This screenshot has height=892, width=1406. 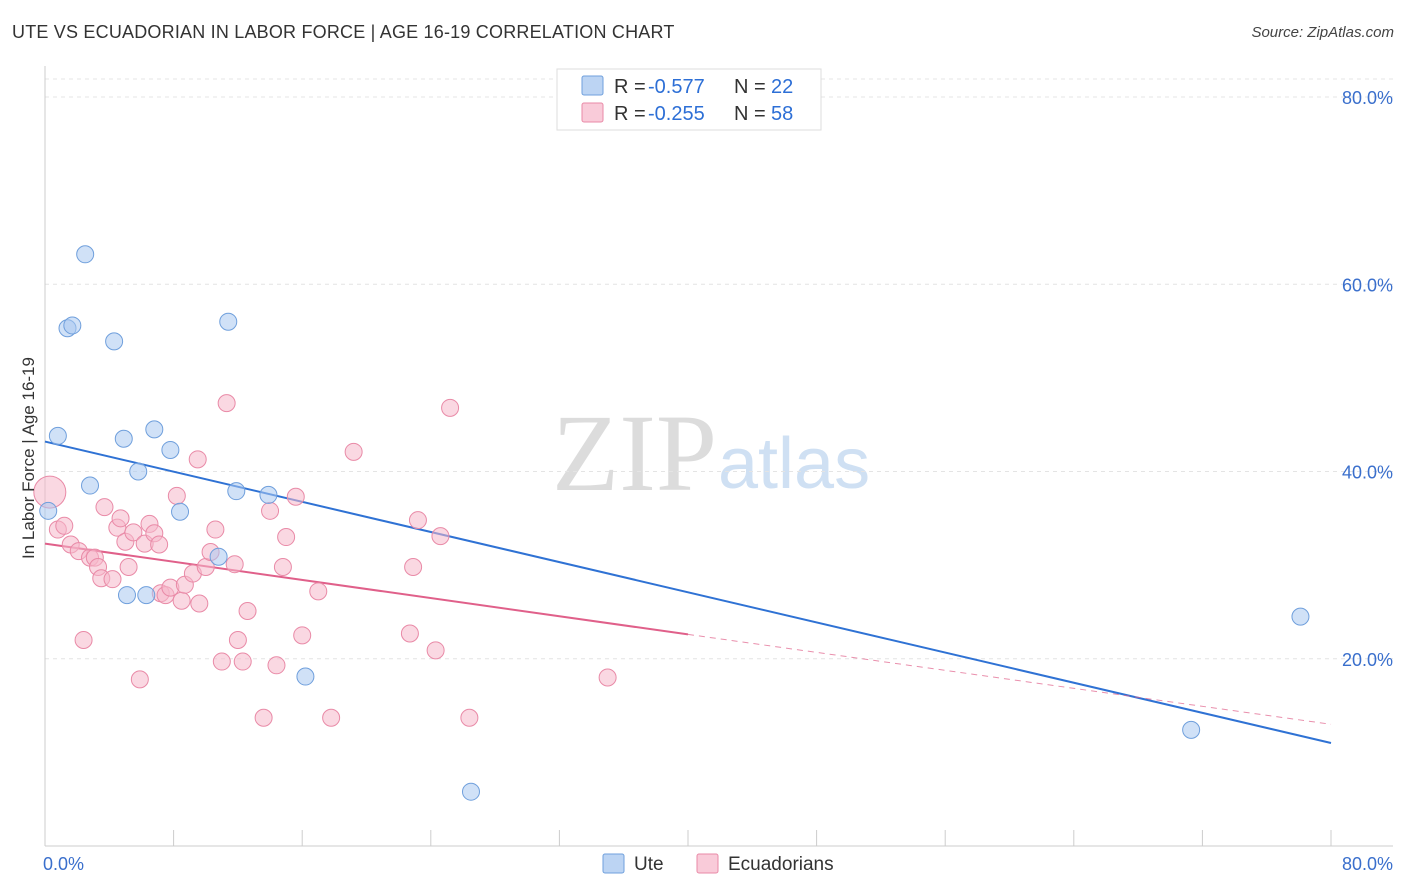 I want to click on watermark-zip: ZIP, so click(x=634, y=453).